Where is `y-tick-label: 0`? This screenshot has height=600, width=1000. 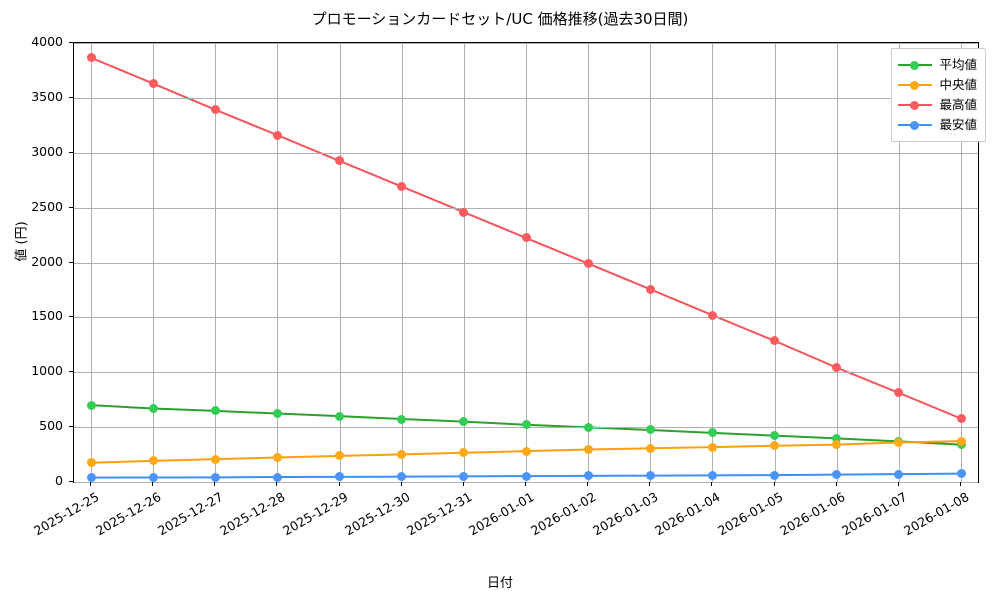 y-tick-label: 0 is located at coordinates (59, 480).